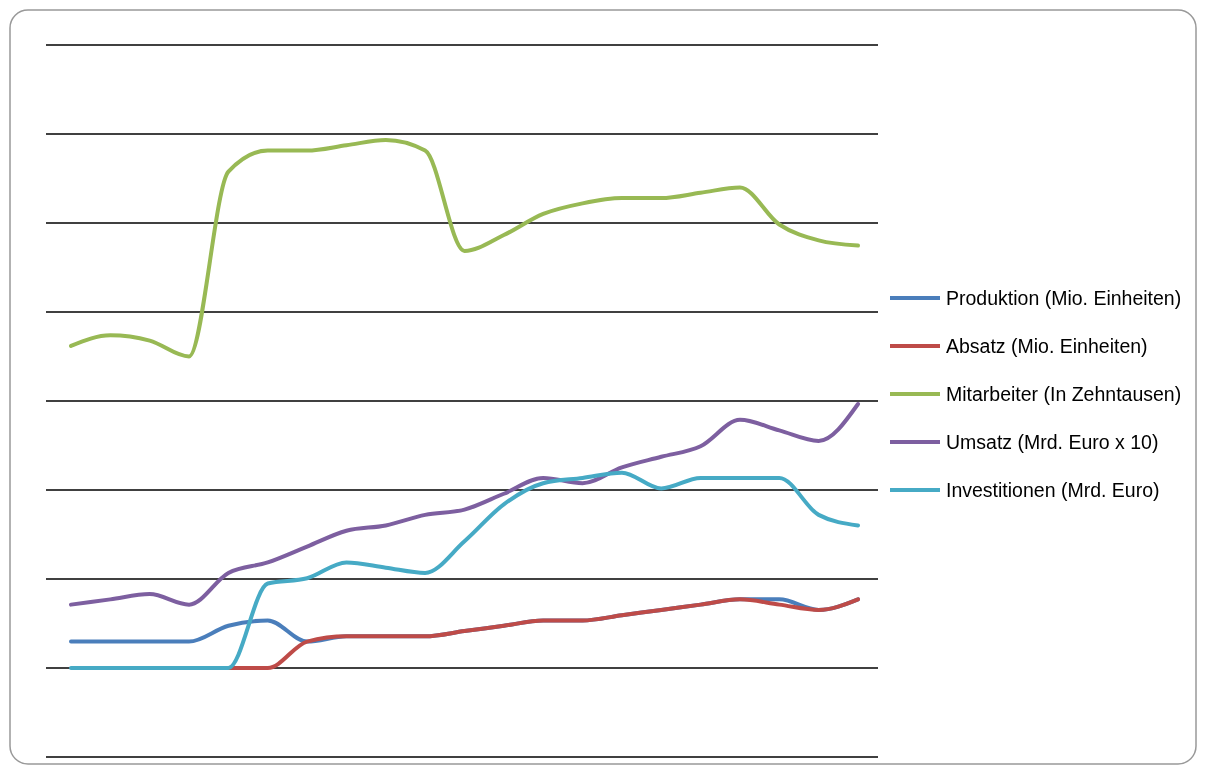 Image resolution: width=1206 pixels, height=774 pixels. What do you see at coordinates (1047, 346) in the screenshot?
I see `legend-label: Absatz (Mio. Einheiten)` at bounding box center [1047, 346].